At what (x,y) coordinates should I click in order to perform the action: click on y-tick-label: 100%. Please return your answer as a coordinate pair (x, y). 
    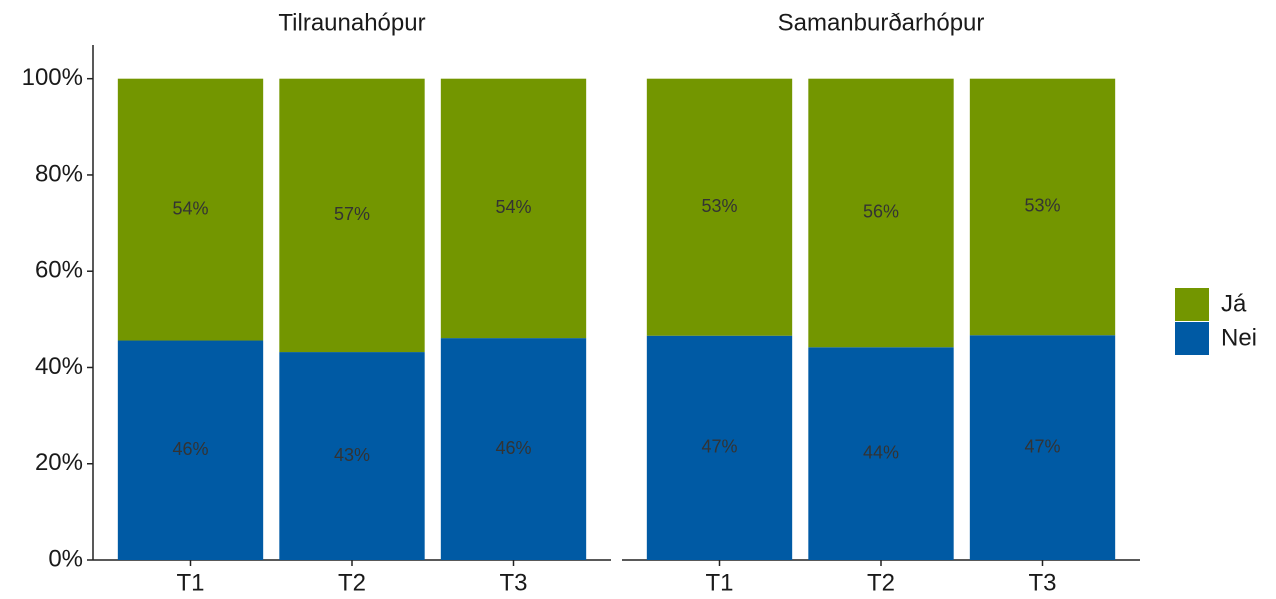
    Looking at the image, I should click on (52, 77).